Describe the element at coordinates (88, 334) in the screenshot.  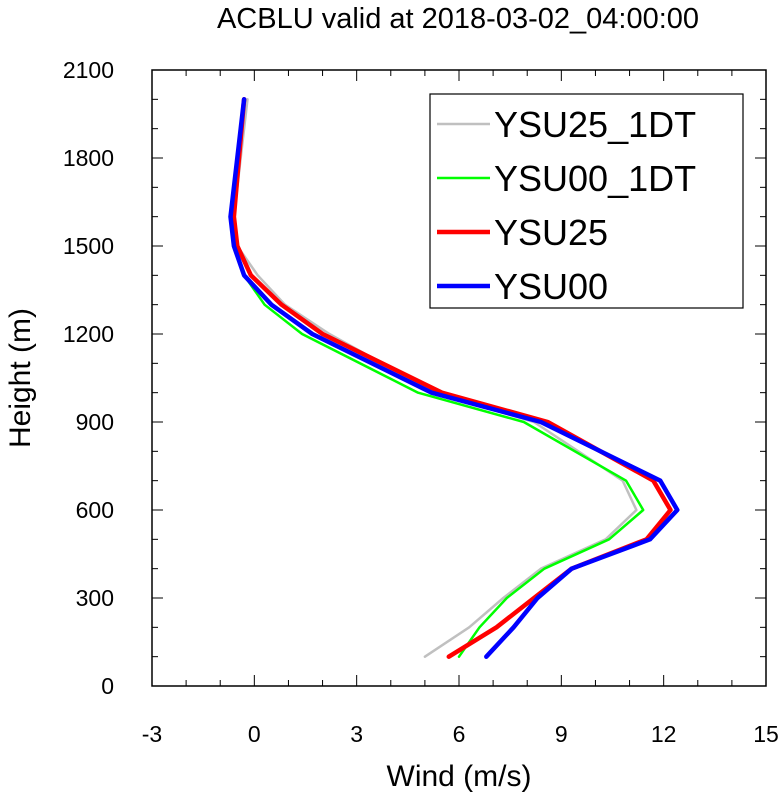
I see `y-tick-label: 1200` at that location.